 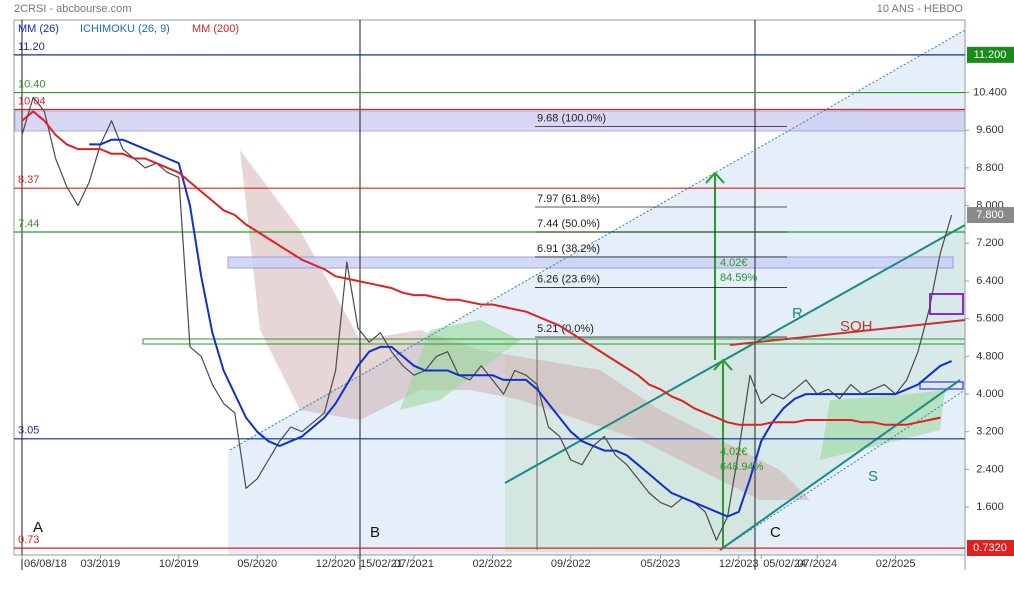 I want to click on x-tick-label: 07/2024, so click(x=817, y=564).